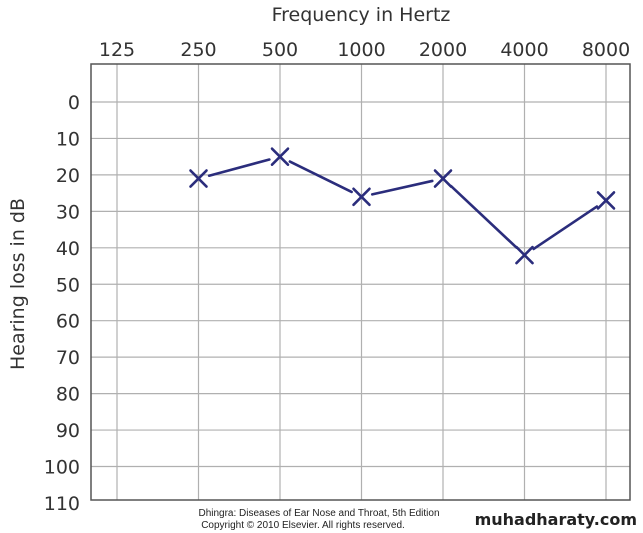 The height and width of the screenshot is (533, 643). I want to click on x-tick-label-125: 125, so click(117, 50).